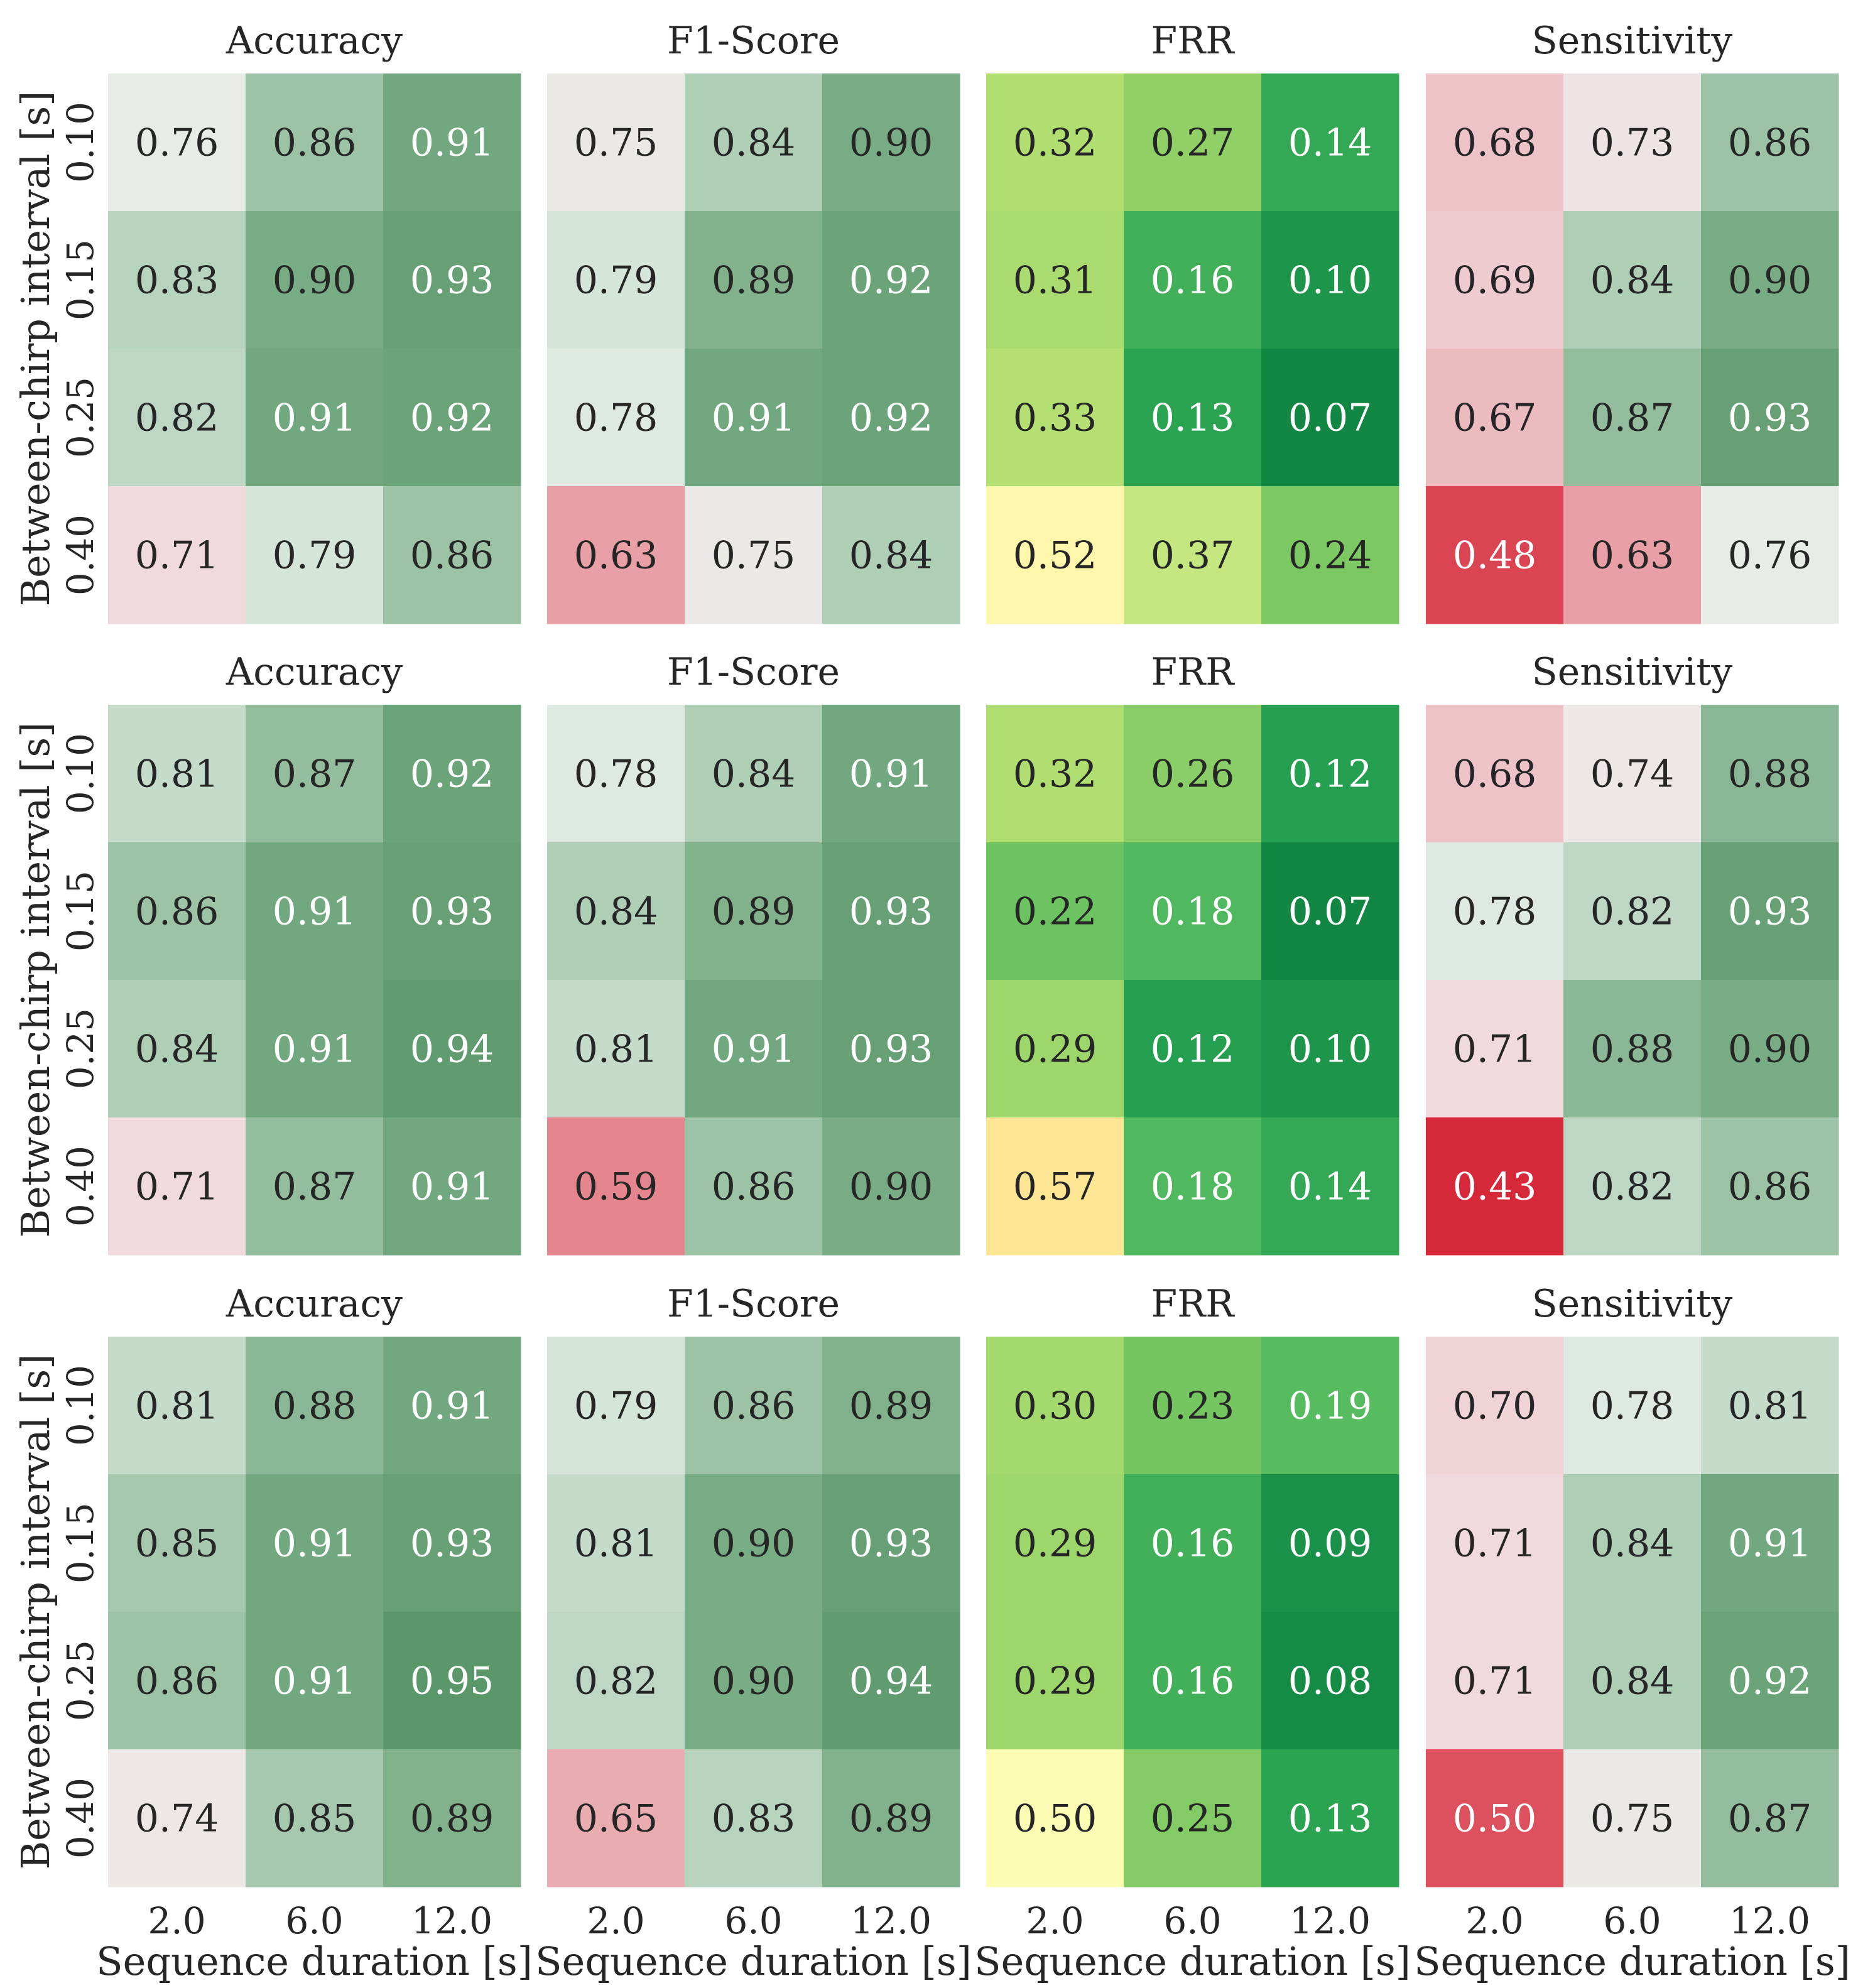 The height and width of the screenshot is (1988, 1858). What do you see at coordinates (315, 1819) in the screenshot?
I see `cell-value-label: 0.85` at bounding box center [315, 1819].